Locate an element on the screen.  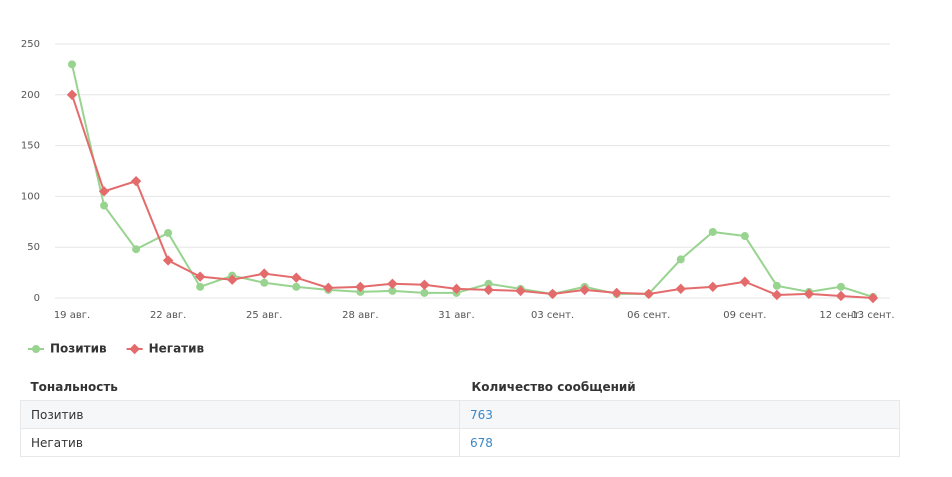
x-tick-label: 22 авг. is located at coordinates (168, 315).